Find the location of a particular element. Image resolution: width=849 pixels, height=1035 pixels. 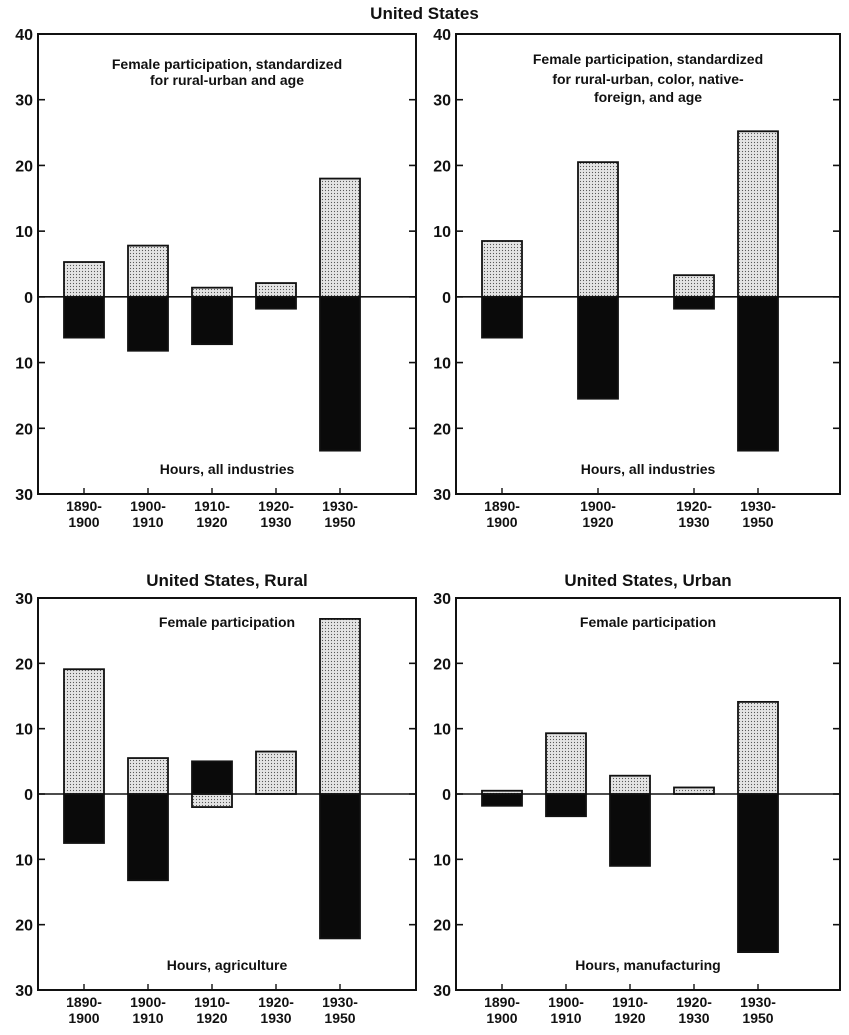

y-tick-label: 40 is located at coordinates (24, 35).